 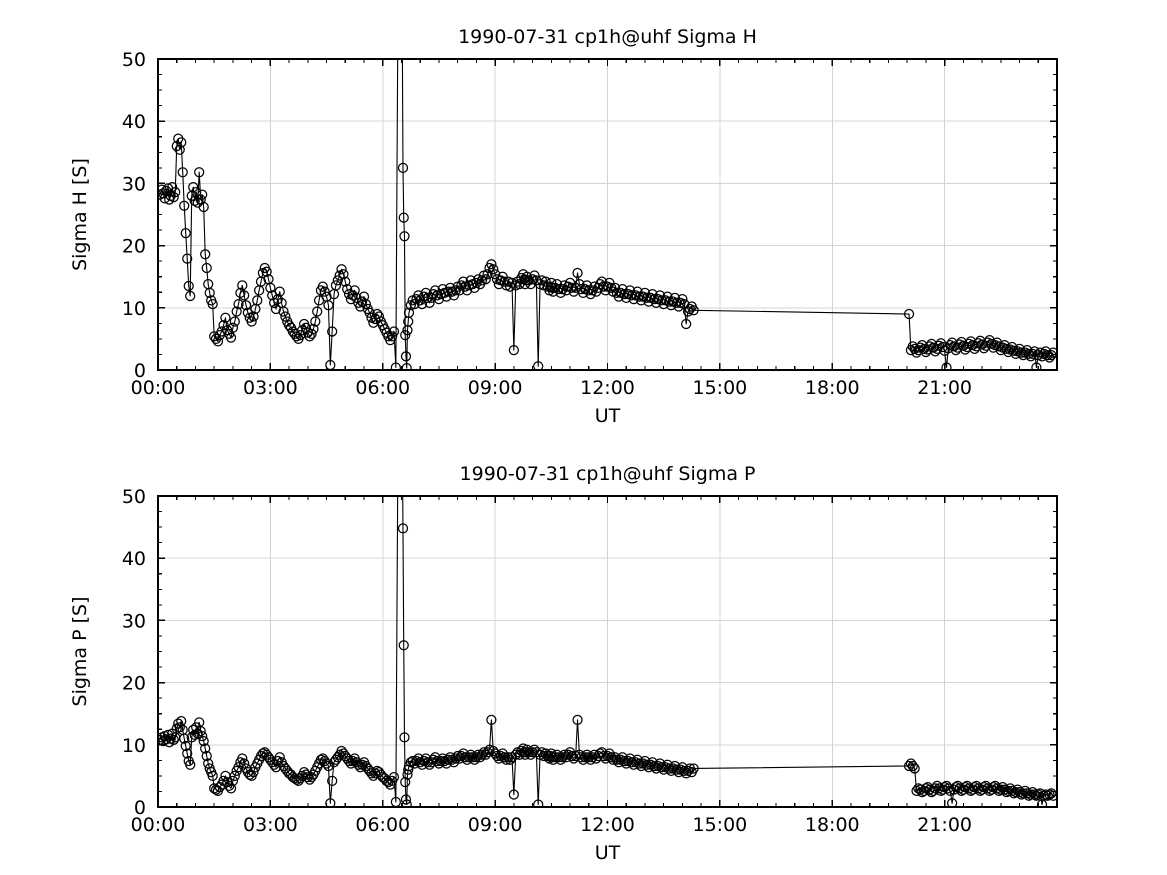 What do you see at coordinates (270, 825) in the screenshot?
I see `x-tick-label: 03:00` at bounding box center [270, 825].